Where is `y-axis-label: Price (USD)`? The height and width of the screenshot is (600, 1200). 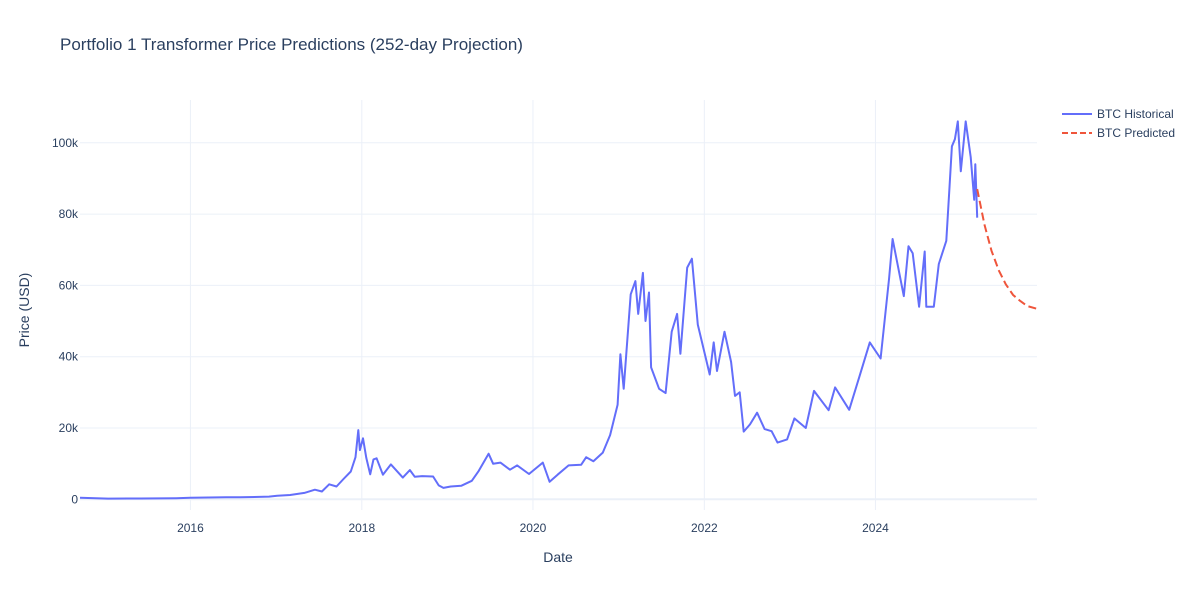 y-axis-label: Price (USD) is located at coordinates (24, 310).